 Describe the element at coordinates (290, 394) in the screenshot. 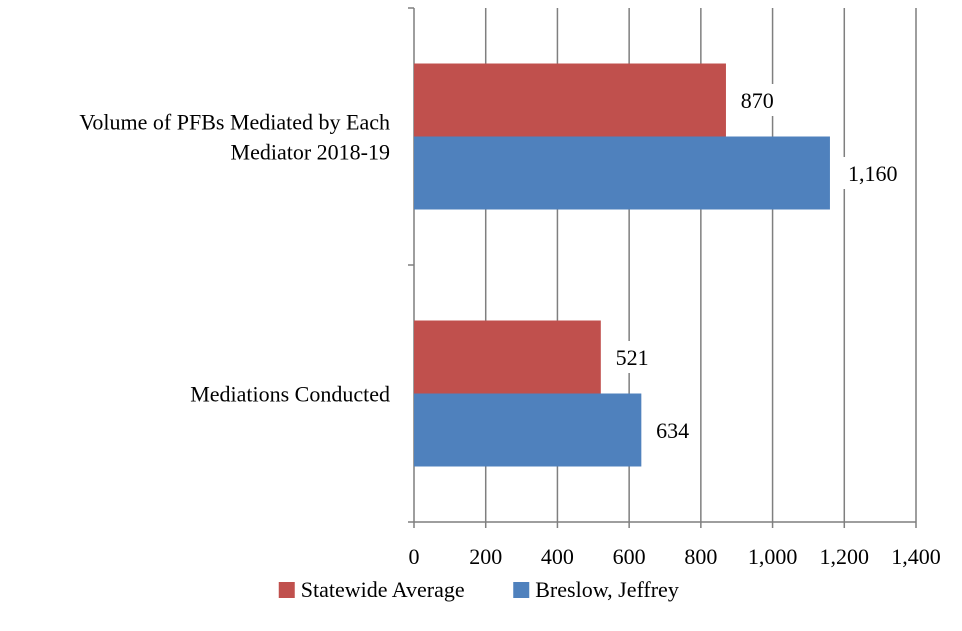

I see `category-label: Mediations Conducted` at that location.